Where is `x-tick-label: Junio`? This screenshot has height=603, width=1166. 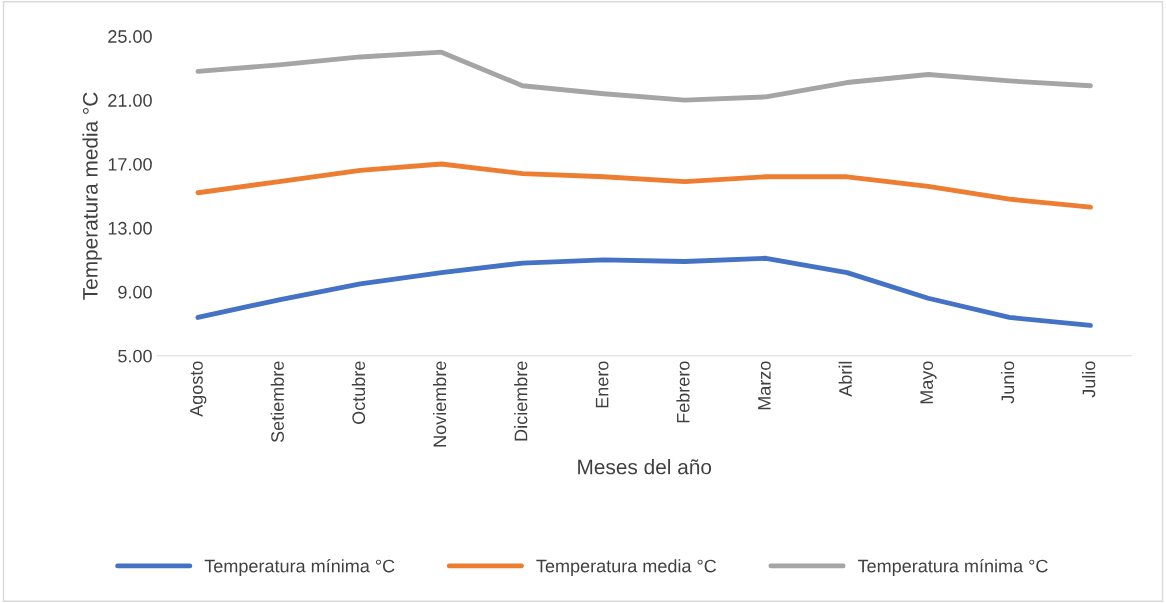
x-tick-label: Junio is located at coordinates (1007, 382).